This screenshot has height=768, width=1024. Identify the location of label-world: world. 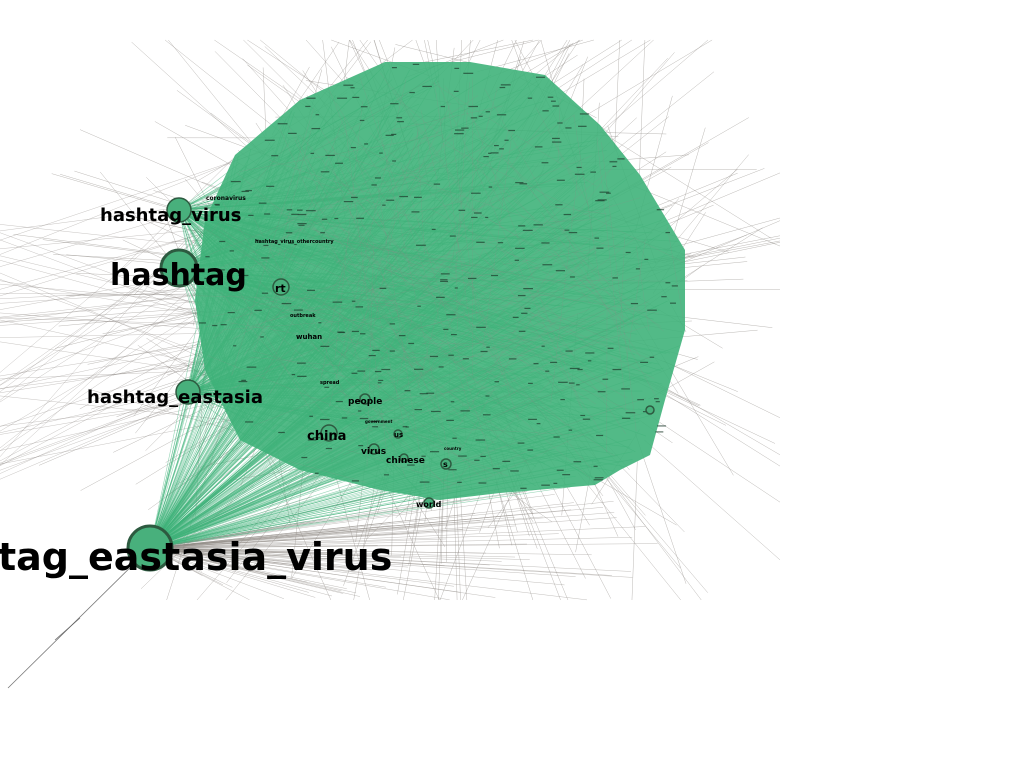
(429, 504).